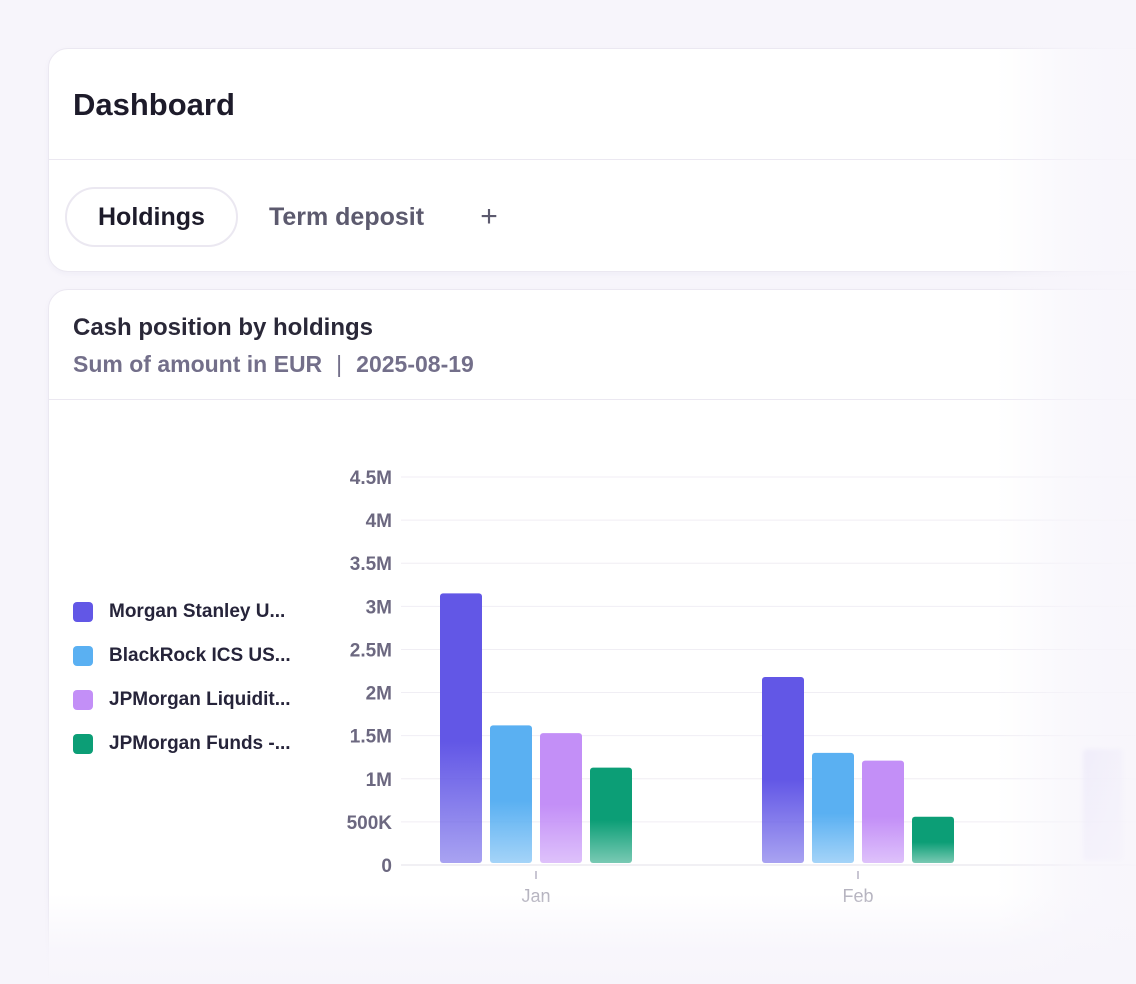  I want to click on x-tick-label: Feb, so click(857, 896).